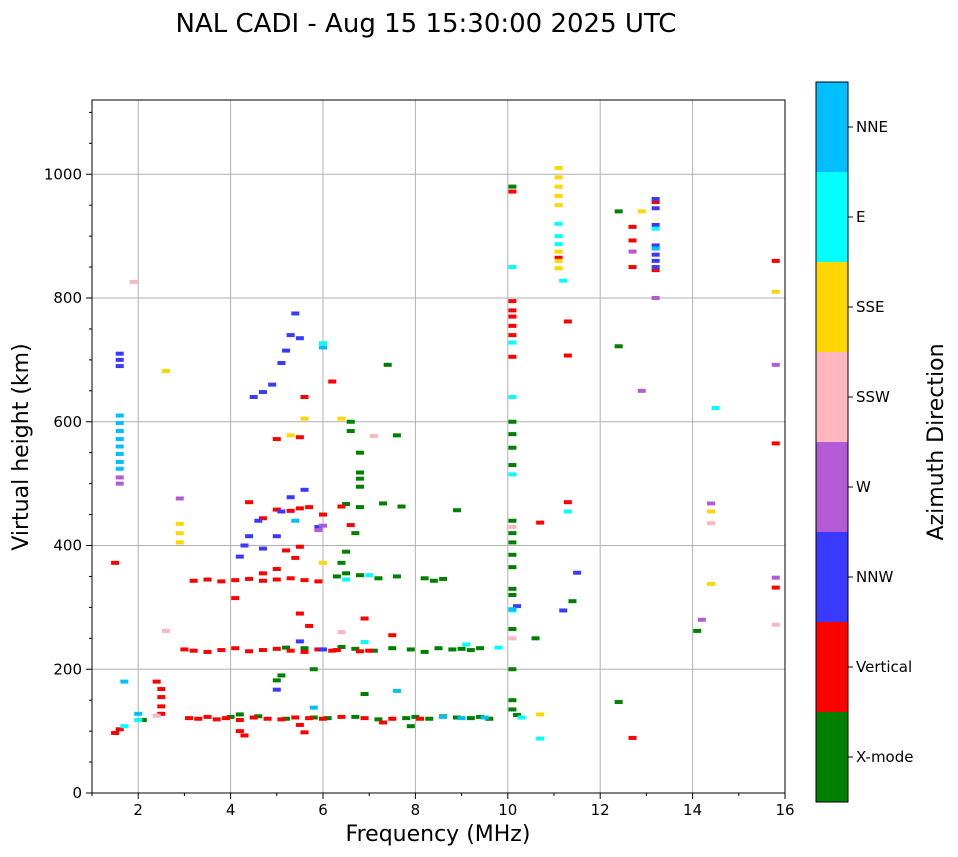 The image size is (958, 857). I want to click on x-tick-label: 6, so click(323, 810).